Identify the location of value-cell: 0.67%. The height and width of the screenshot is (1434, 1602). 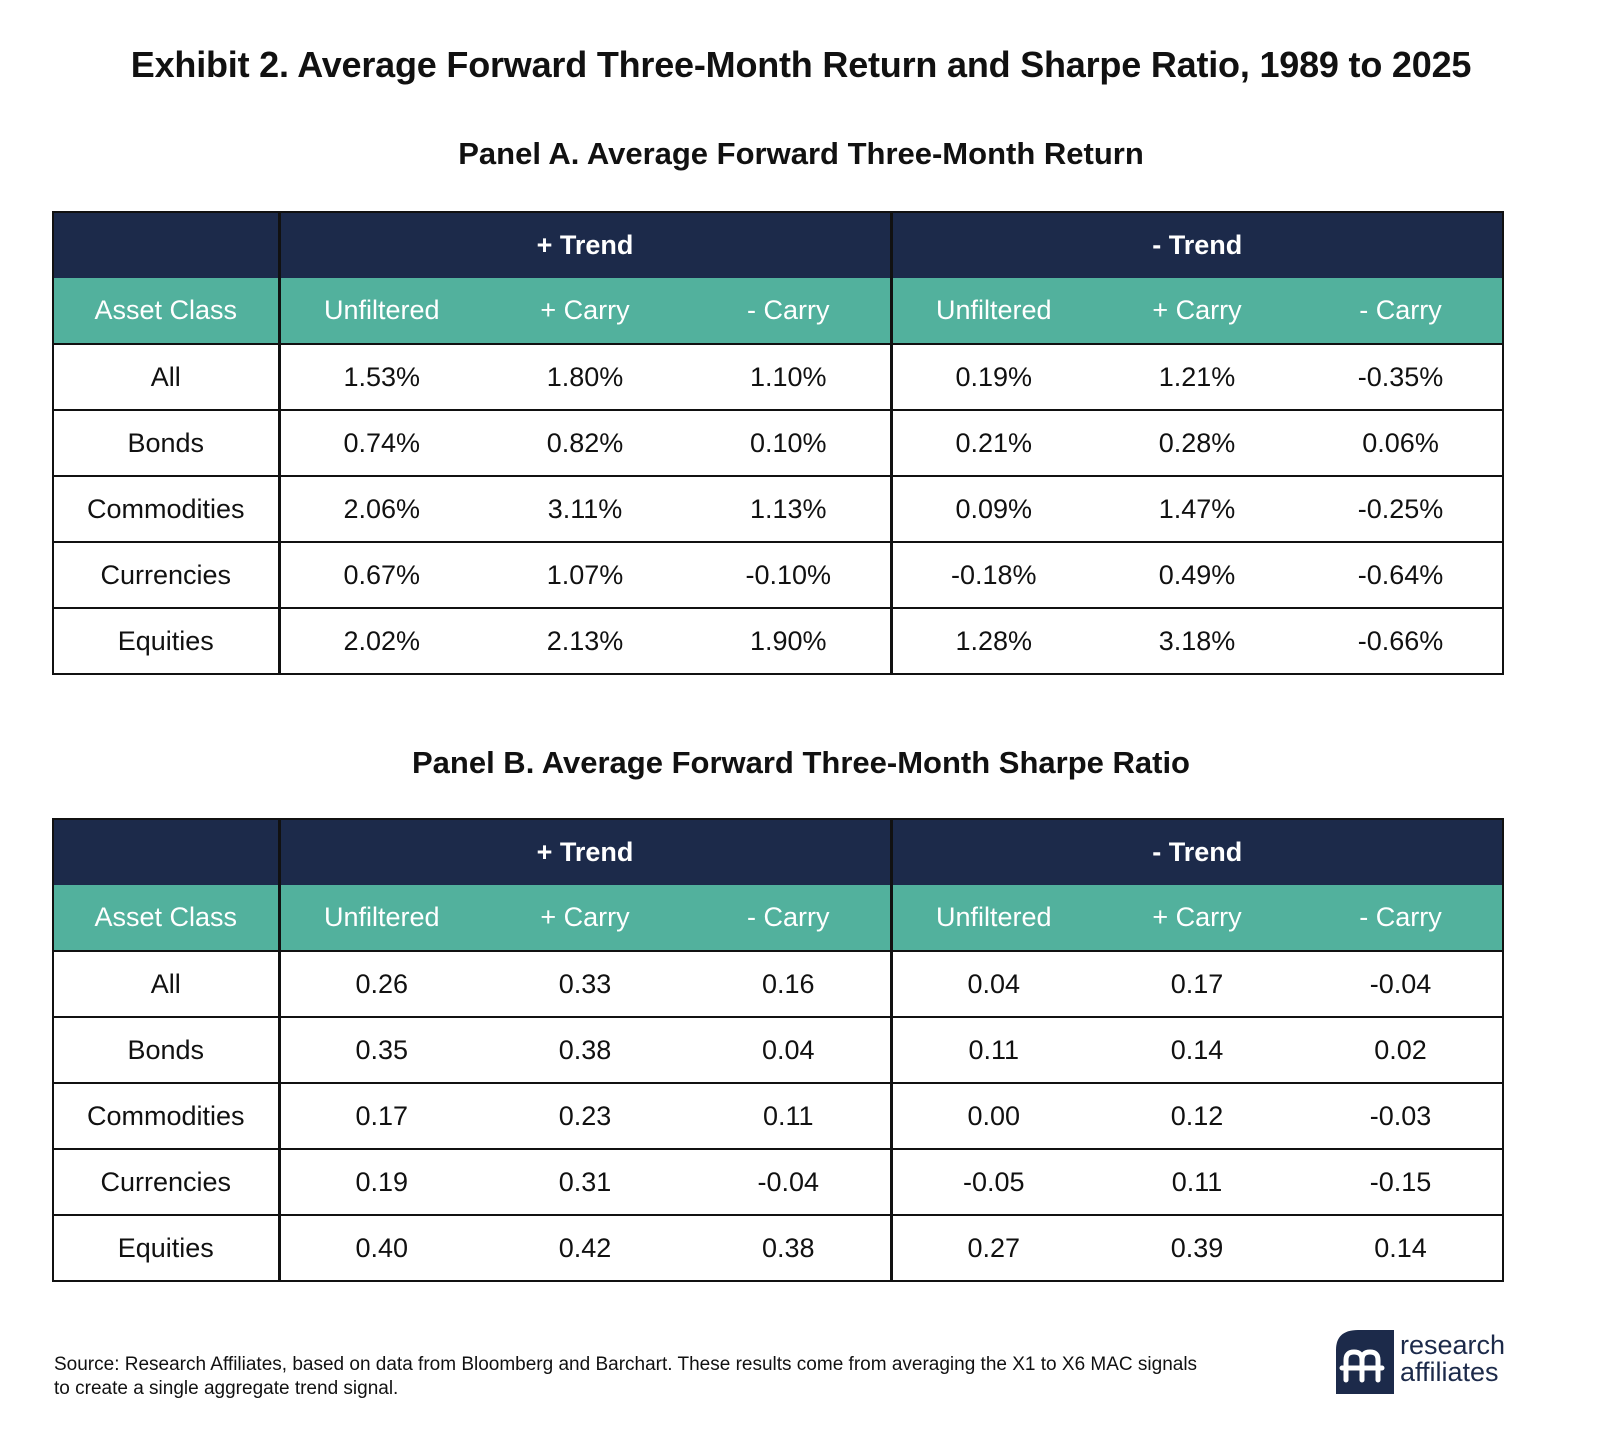
(380, 574).